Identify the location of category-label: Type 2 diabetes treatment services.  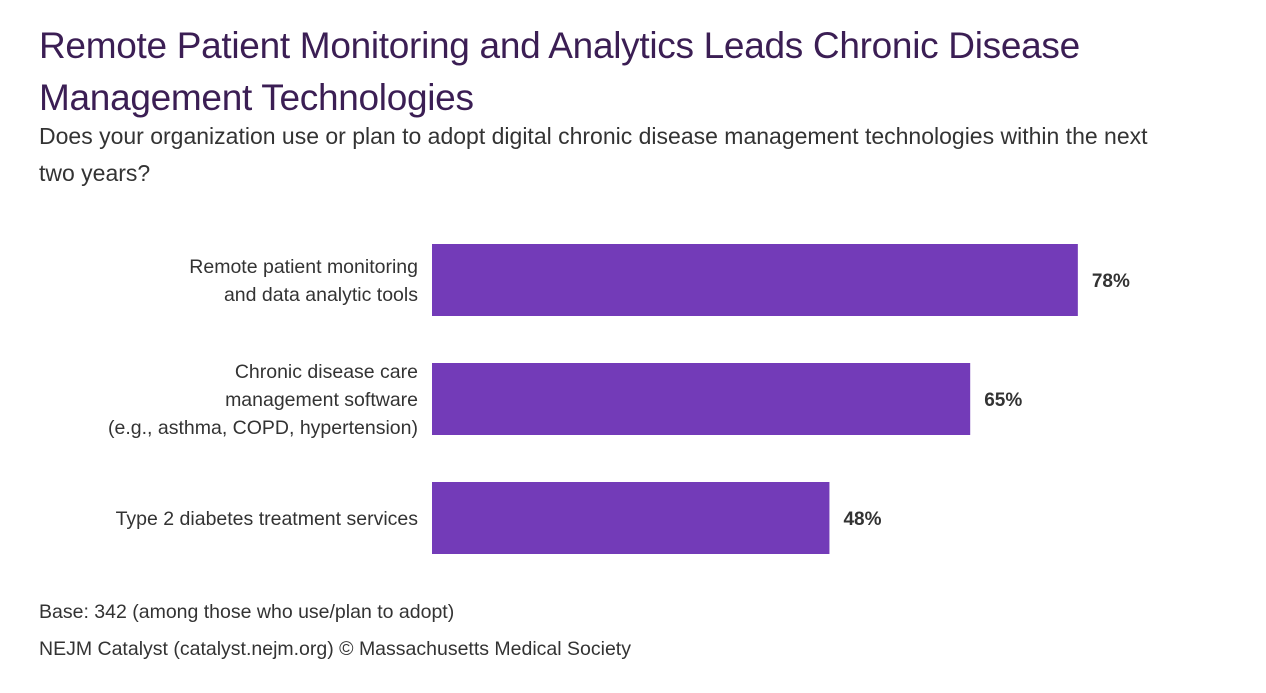
(267, 519).